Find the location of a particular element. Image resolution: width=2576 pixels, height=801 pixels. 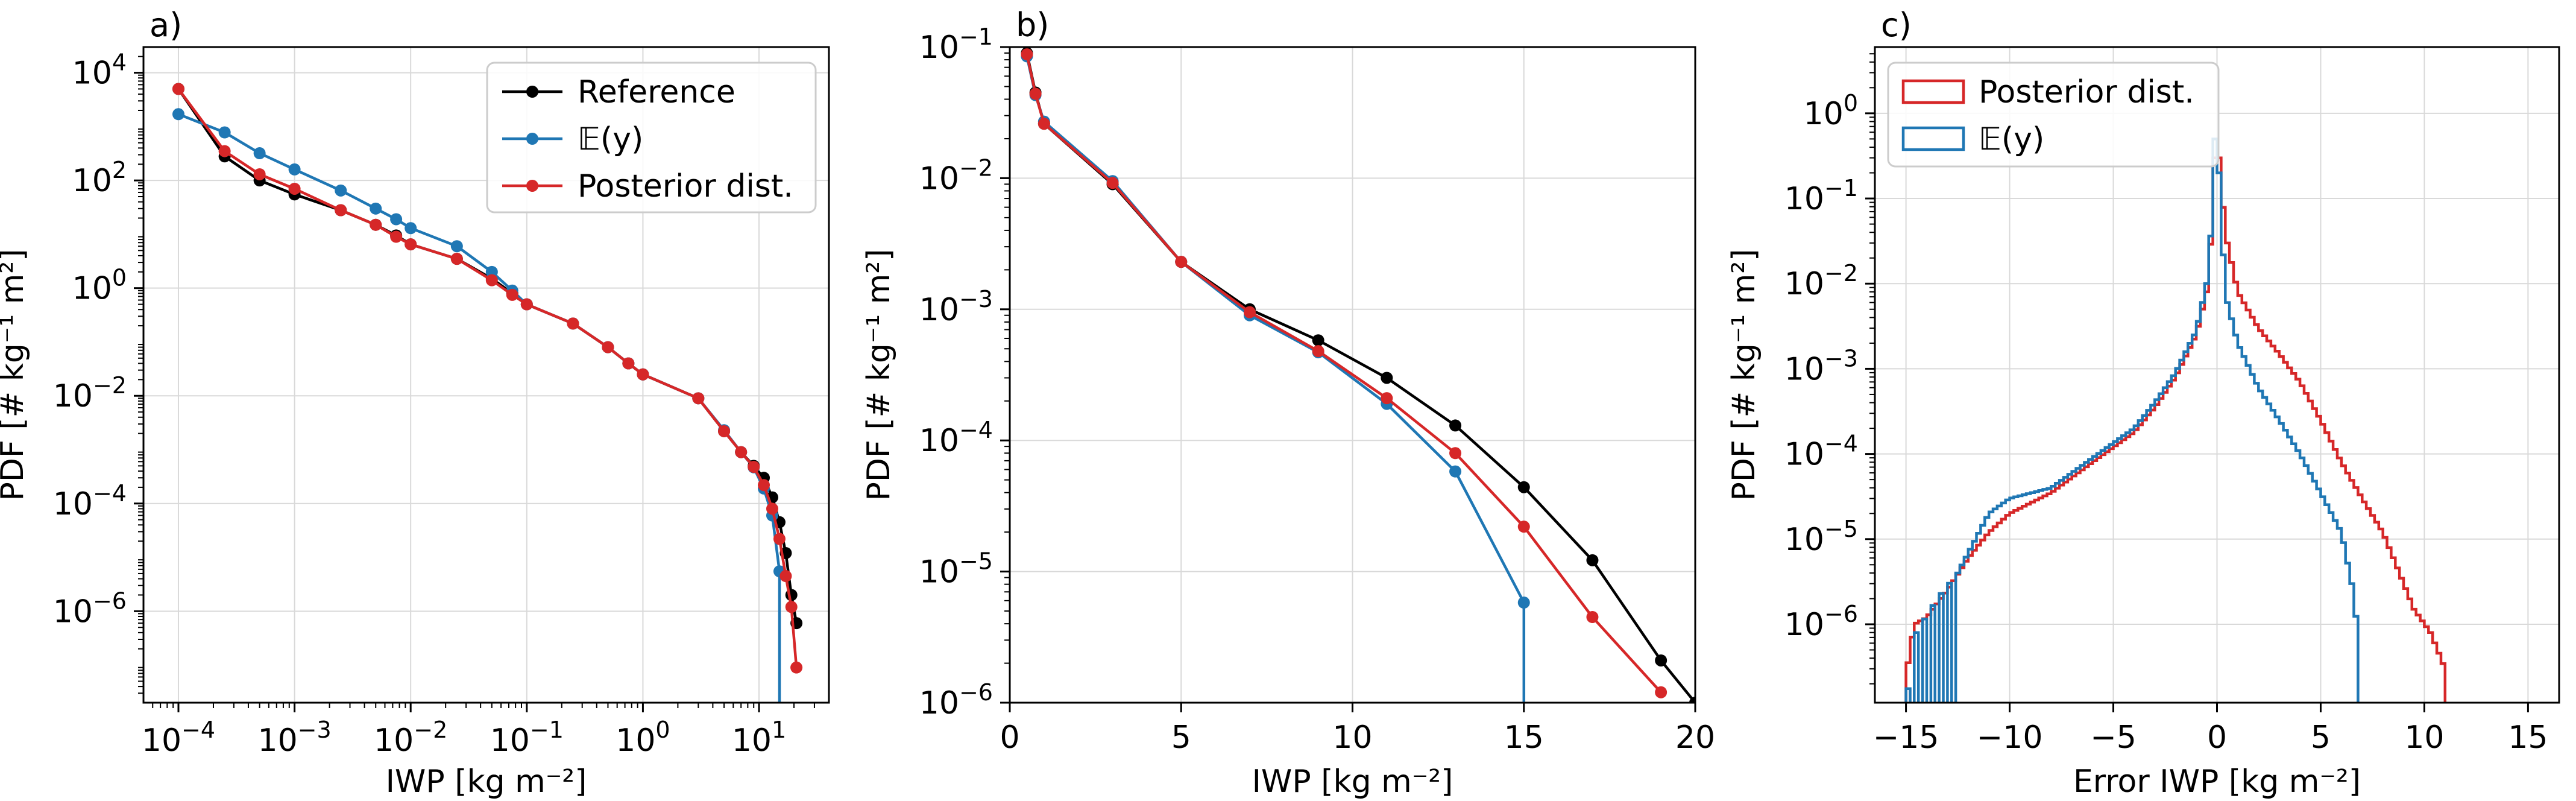

y-tick: 100 is located at coordinates (107, 286).